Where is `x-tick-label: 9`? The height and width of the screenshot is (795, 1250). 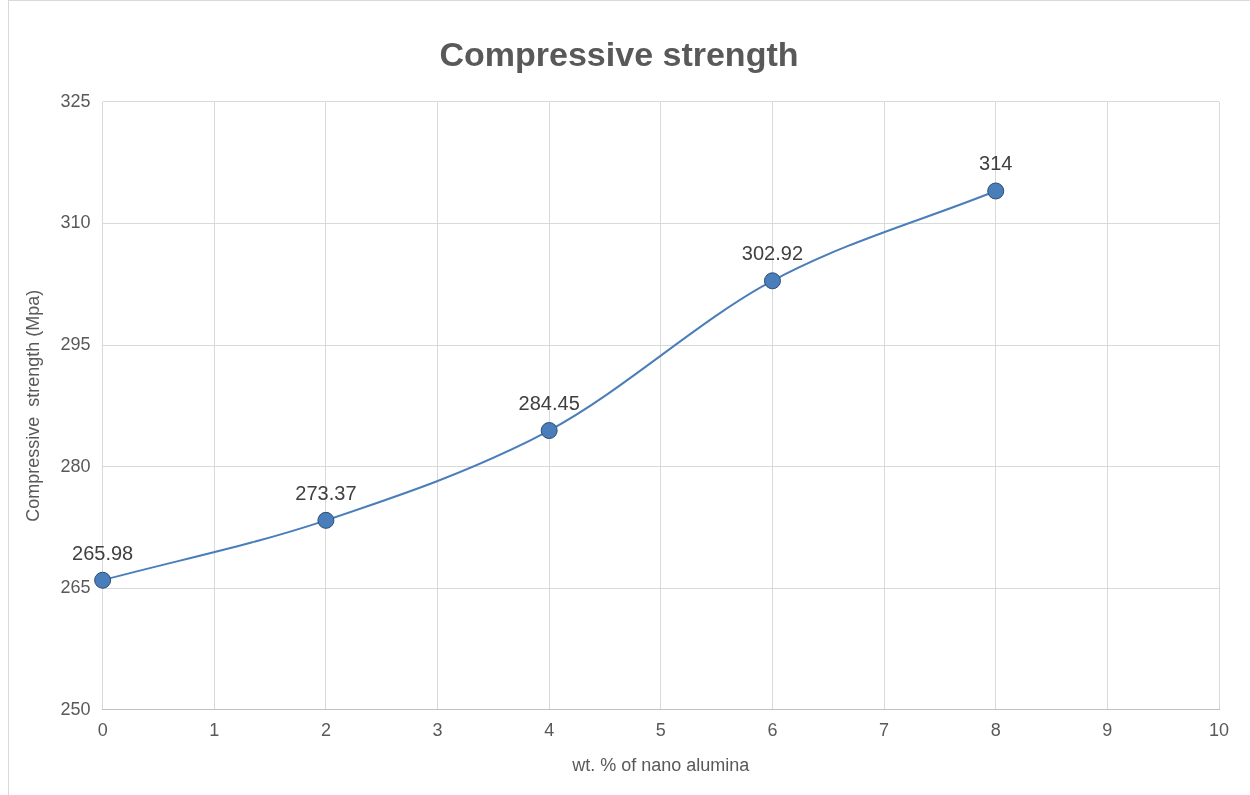 x-tick-label: 9 is located at coordinates (1107, 729).